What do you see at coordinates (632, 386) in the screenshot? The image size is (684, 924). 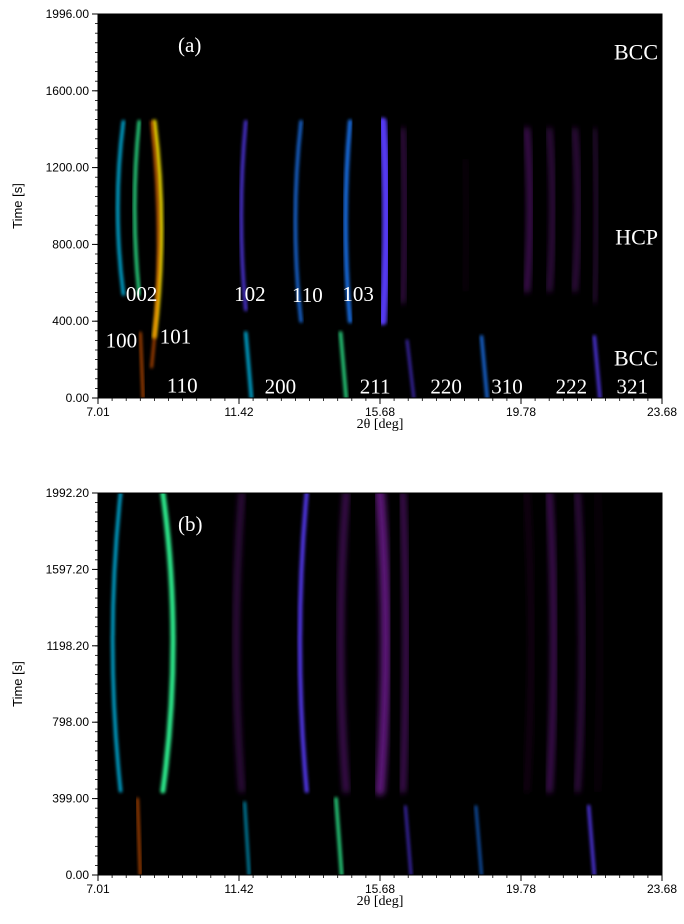 I see `peak-label: 321` at bounding box center [632, 386].